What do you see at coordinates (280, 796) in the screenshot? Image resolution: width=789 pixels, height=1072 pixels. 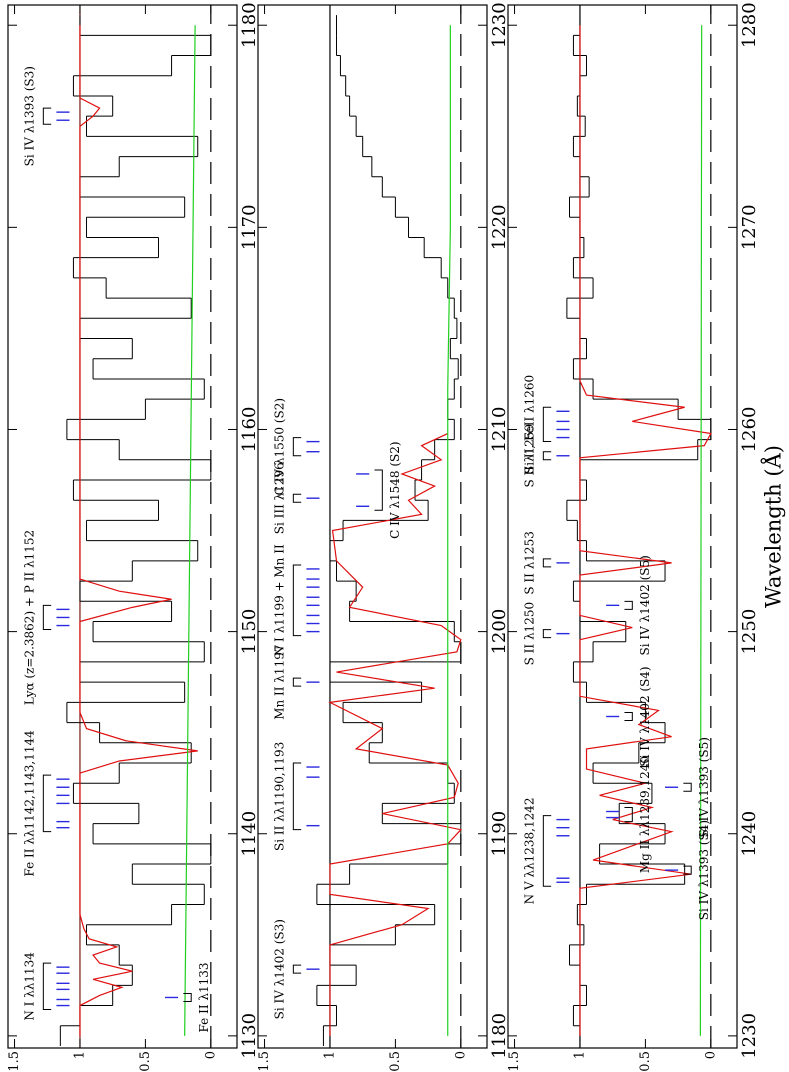 I see `annotation-label: Si II λλ1190,1193` at bounding box center [280, 796].